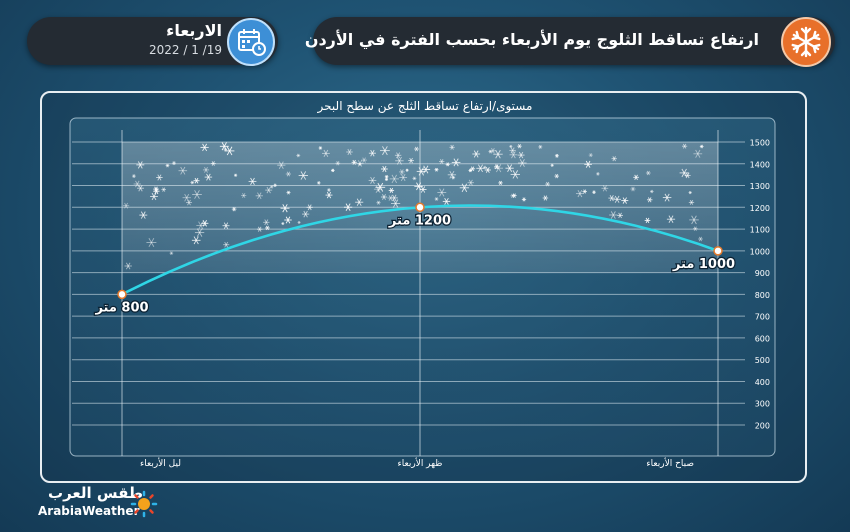  What do you see at coordinates (95, 493) in the screenshot?
I see `brand-arabic: طقس العرب` at bounding box center [95, 493].